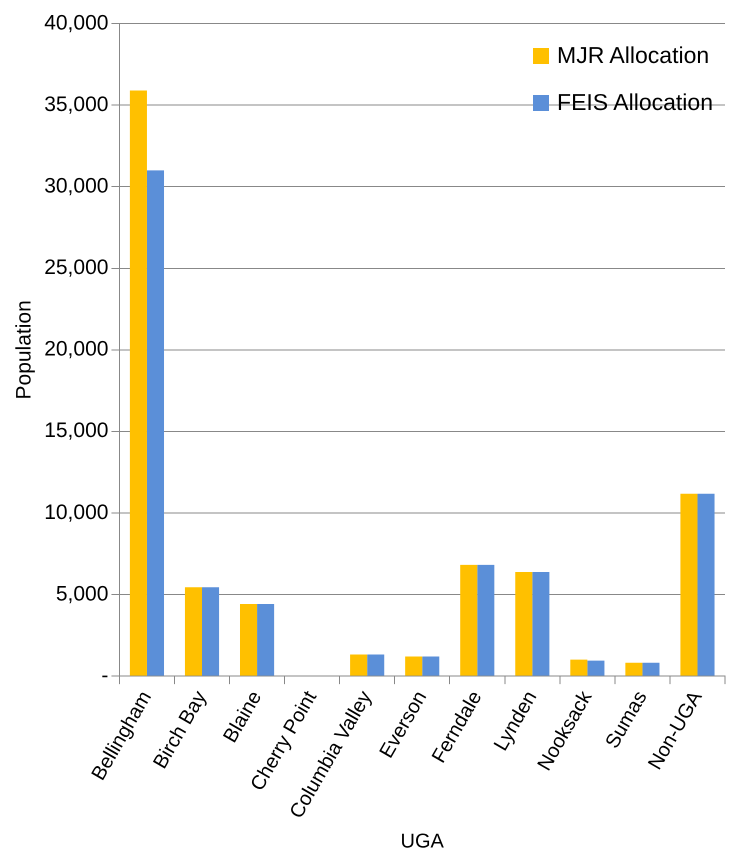 This screenshot has width=737, height=866. I want to click on x-axis-title: UGA, so click(422, 841).